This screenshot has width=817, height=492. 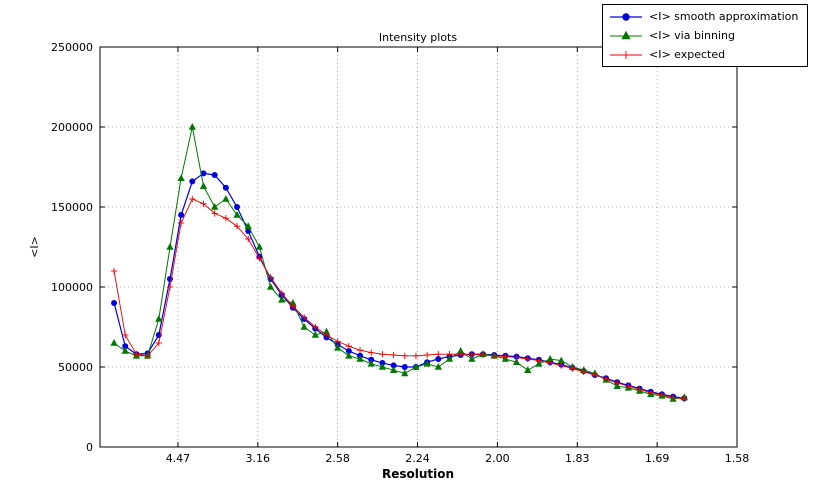 I want to click on x-tick-label: 2.58, so click(x=337, y=458).